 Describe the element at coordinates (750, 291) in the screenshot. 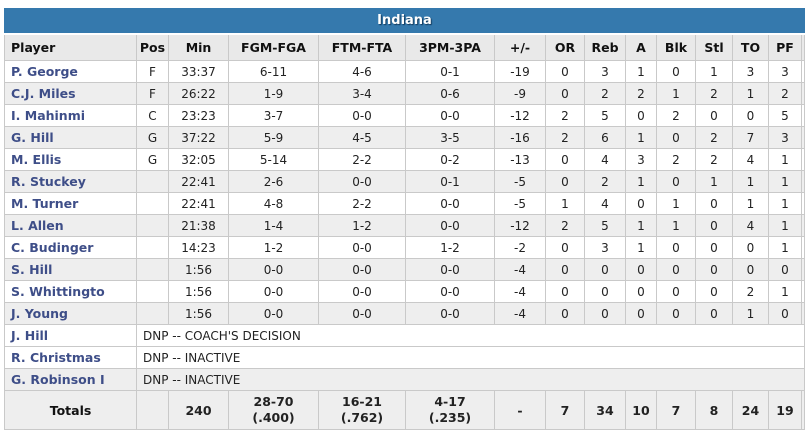

I see `cell-to: 2` at that location.